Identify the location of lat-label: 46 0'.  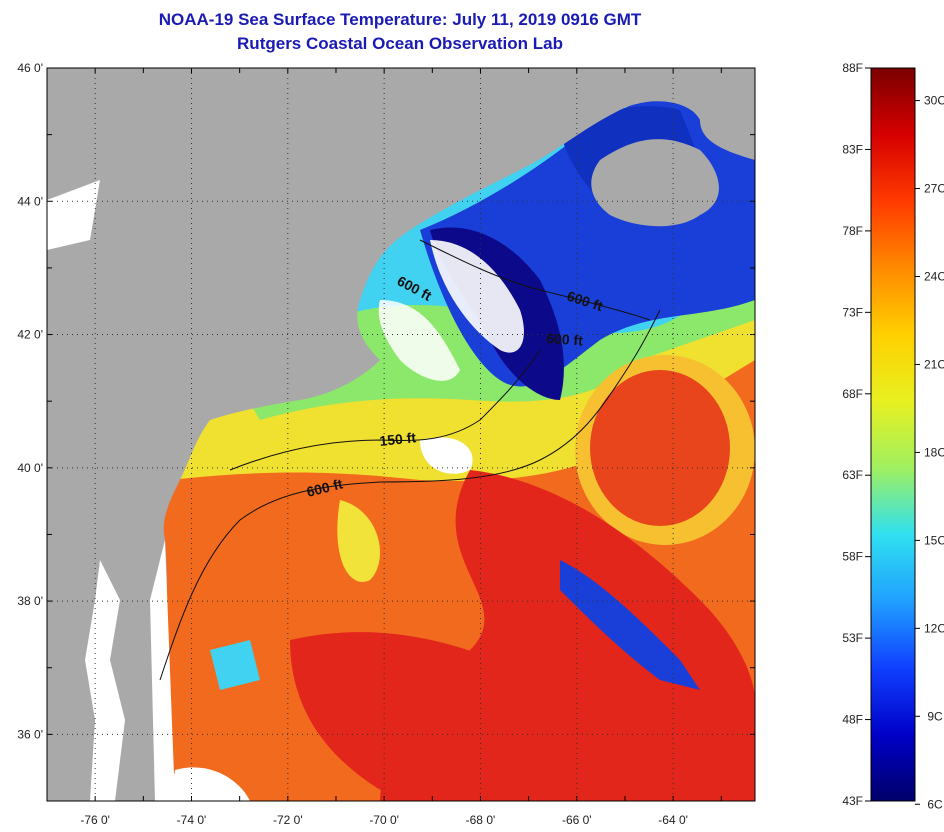
(30, 68).